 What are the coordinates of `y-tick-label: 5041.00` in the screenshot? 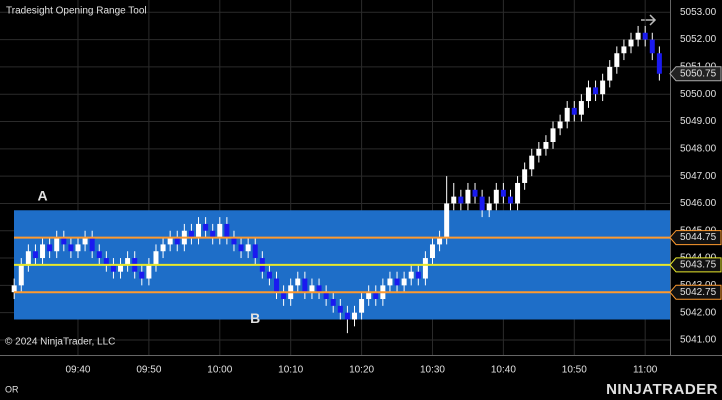 It's located at (698, 340).